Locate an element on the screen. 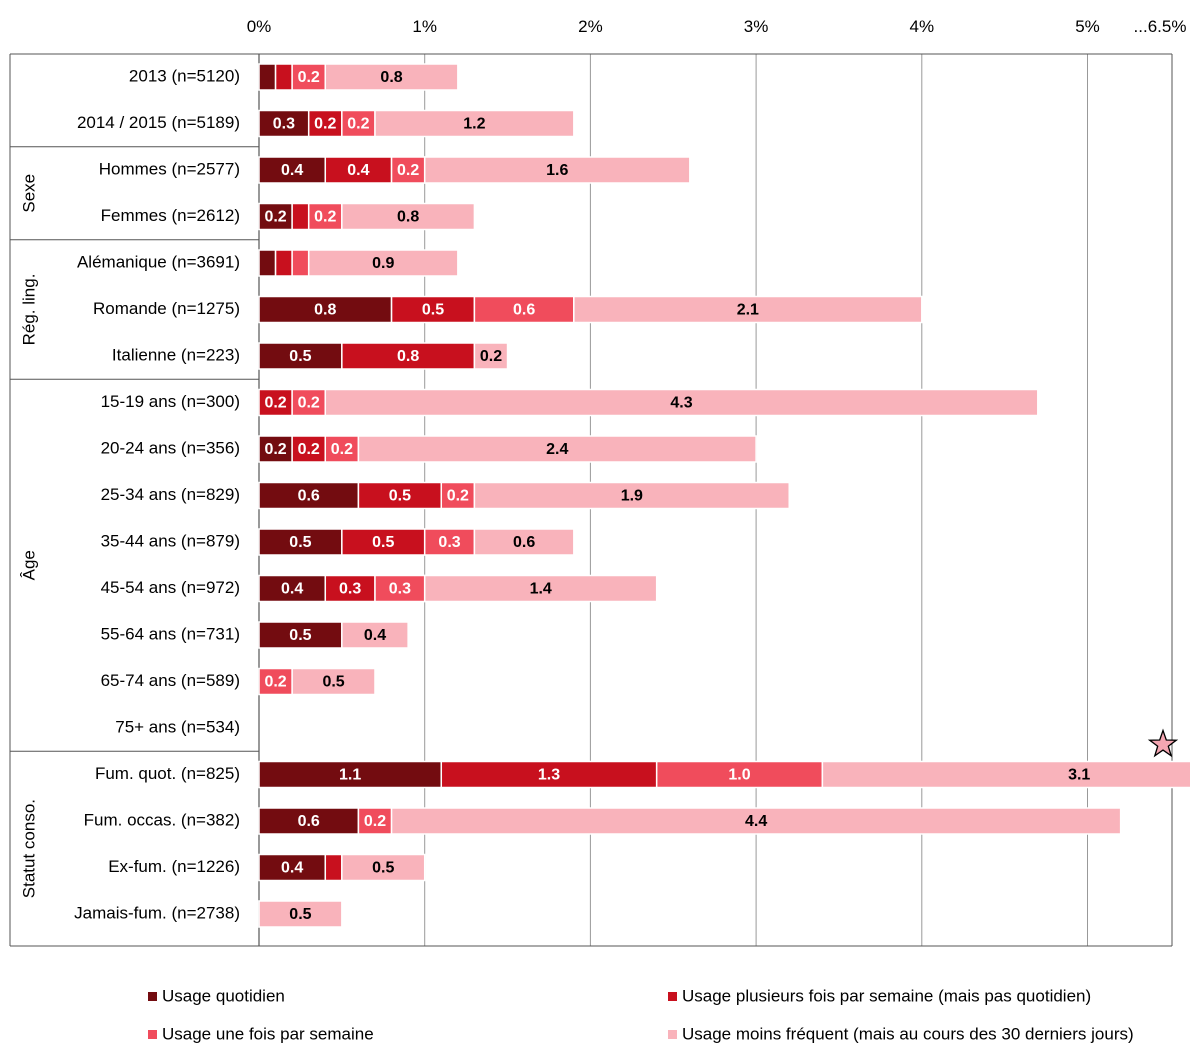 Image resolution: width=1190 pixels, height=1045 pixels. data-label: 1.6 is located at coordinates (557, 170).